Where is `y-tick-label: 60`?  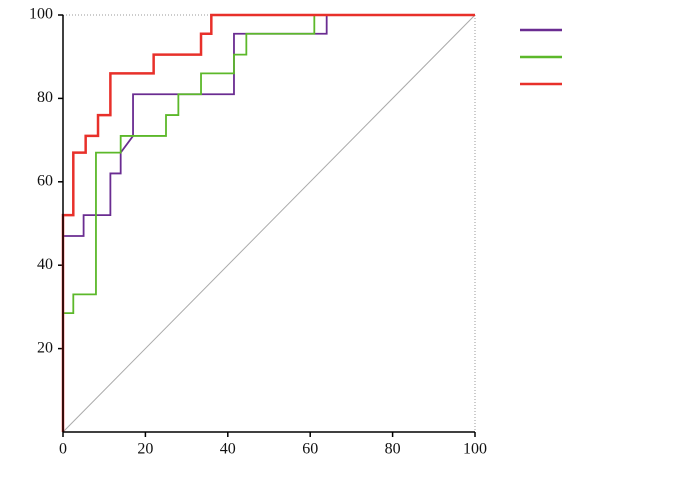 y-tick-label: 60 is located at coordinates (45, 180).